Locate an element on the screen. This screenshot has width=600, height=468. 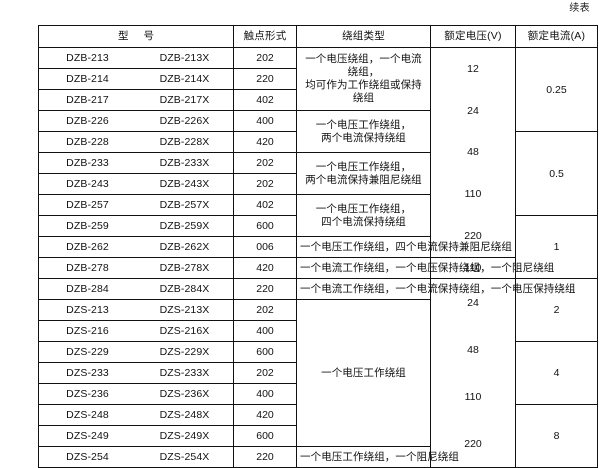
model-number-variant: DZB-233X is located at coordinates (184, 162).